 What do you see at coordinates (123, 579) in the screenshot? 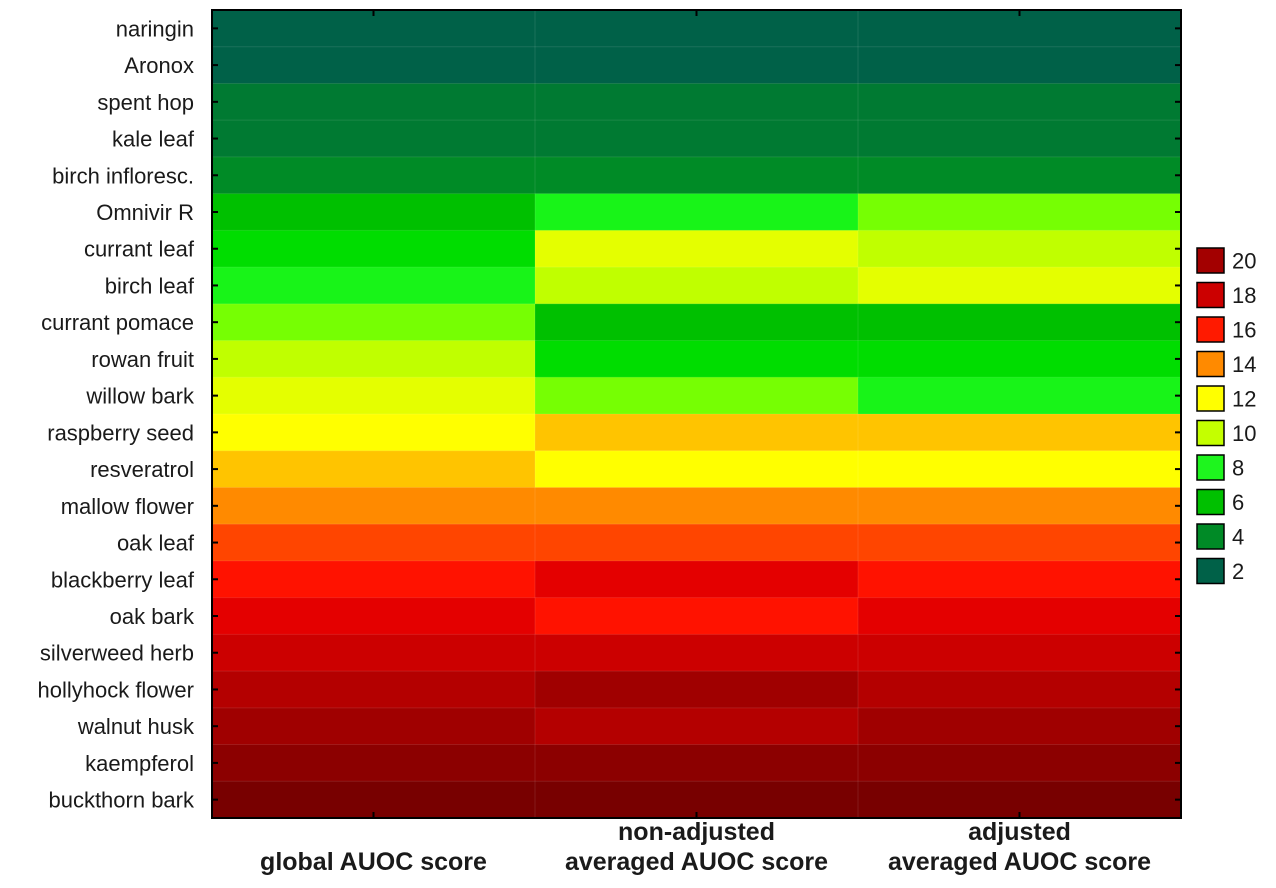
I see `row-label: blackberry leaf` at bounding box center [123, 579].